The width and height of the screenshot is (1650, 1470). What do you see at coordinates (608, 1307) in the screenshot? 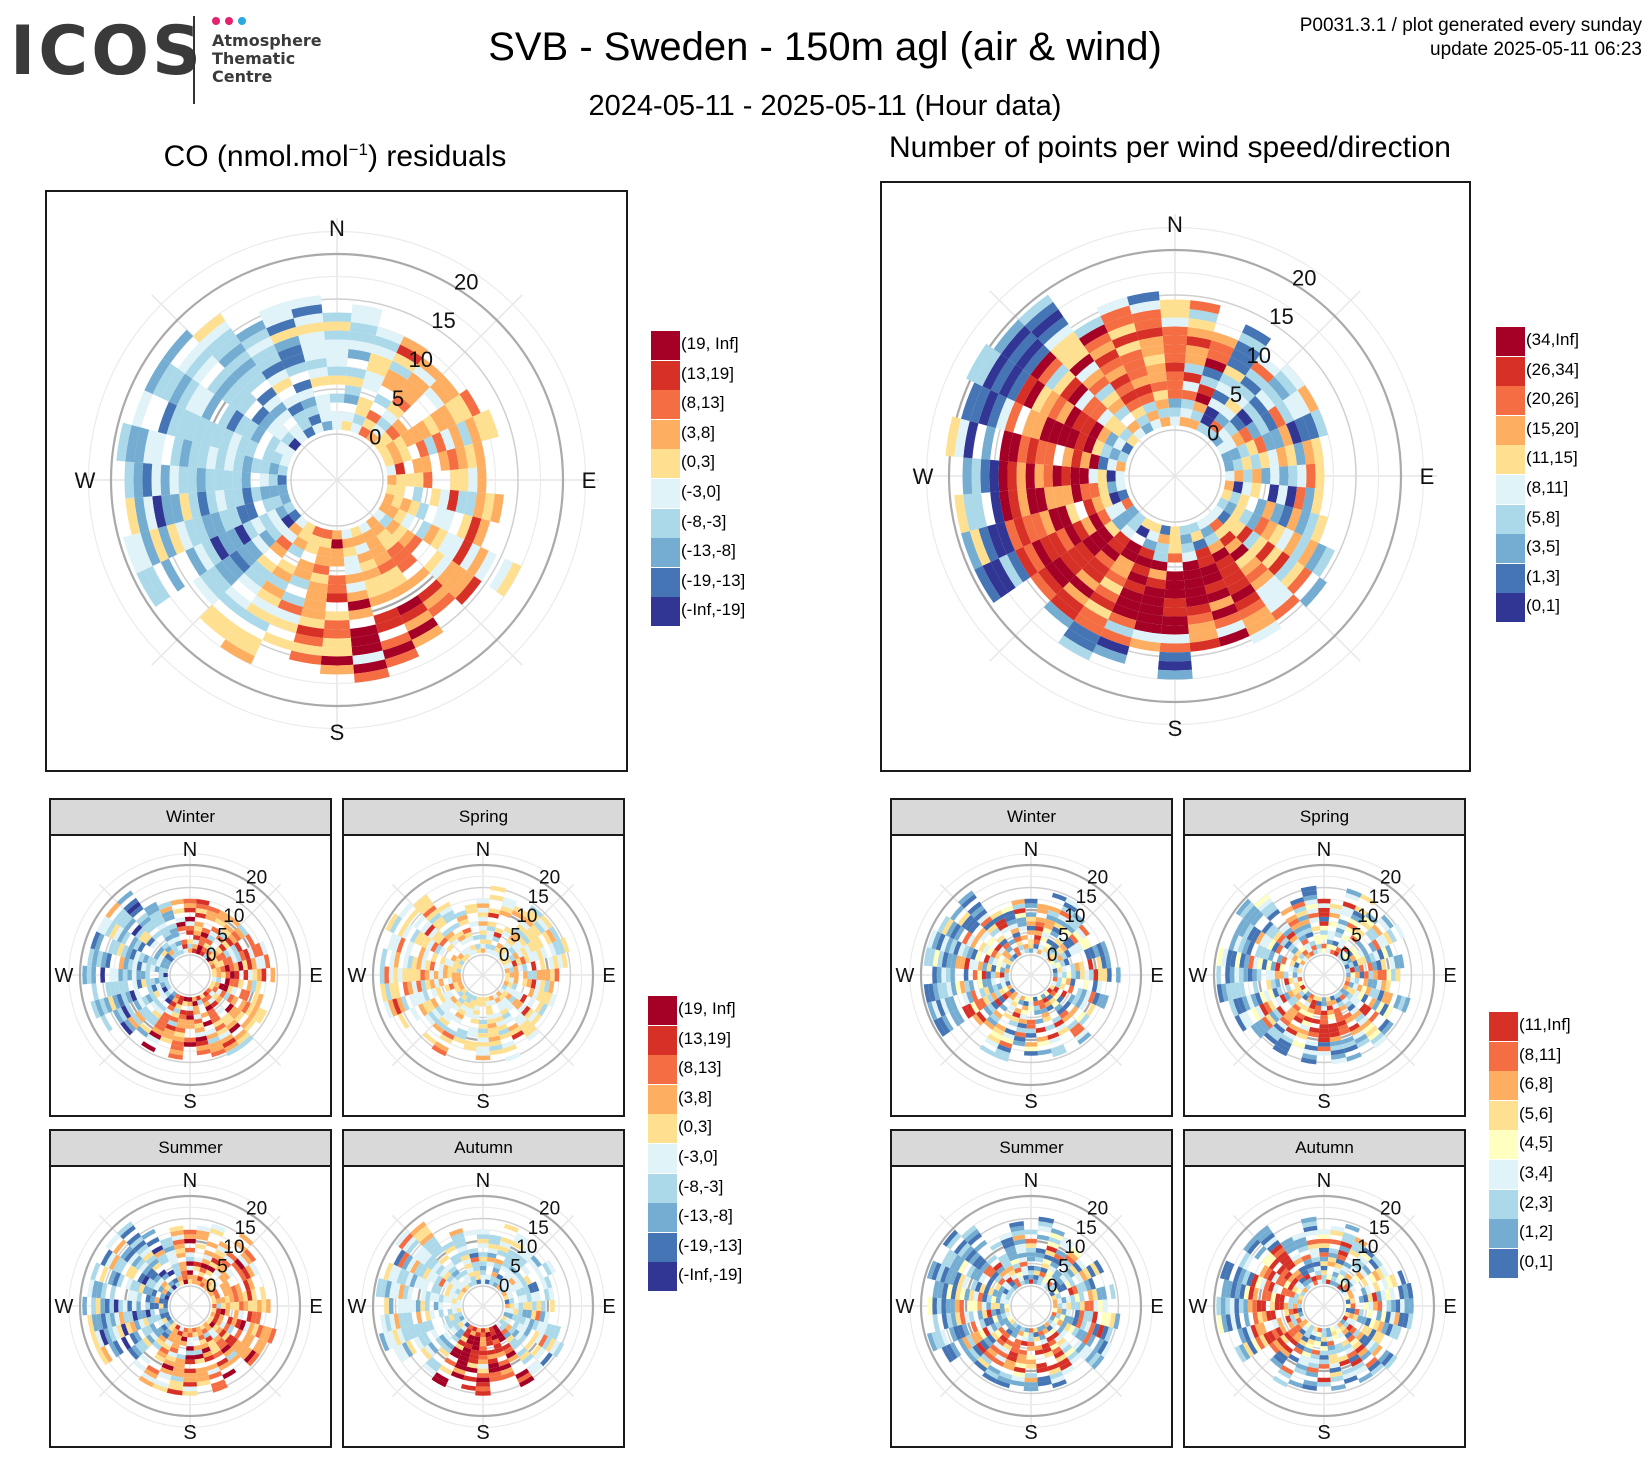
I see `compass-label-e: E` at bounding box center [608, 1307].